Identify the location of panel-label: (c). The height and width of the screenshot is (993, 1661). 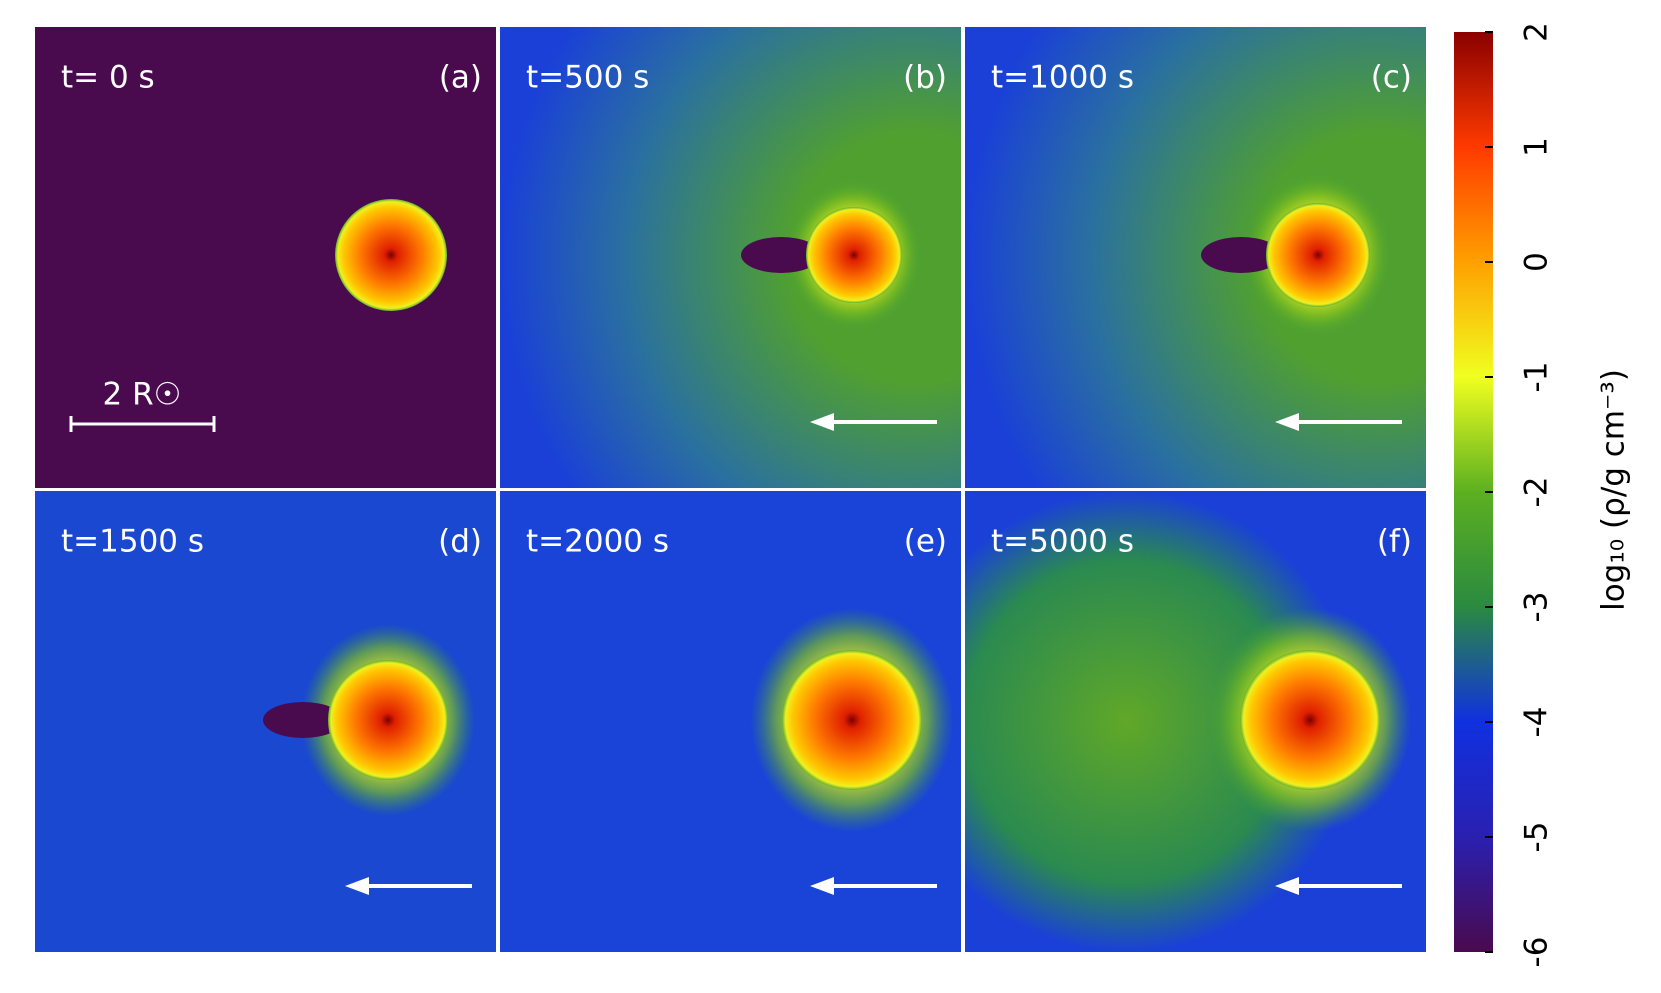
(1391, 78).